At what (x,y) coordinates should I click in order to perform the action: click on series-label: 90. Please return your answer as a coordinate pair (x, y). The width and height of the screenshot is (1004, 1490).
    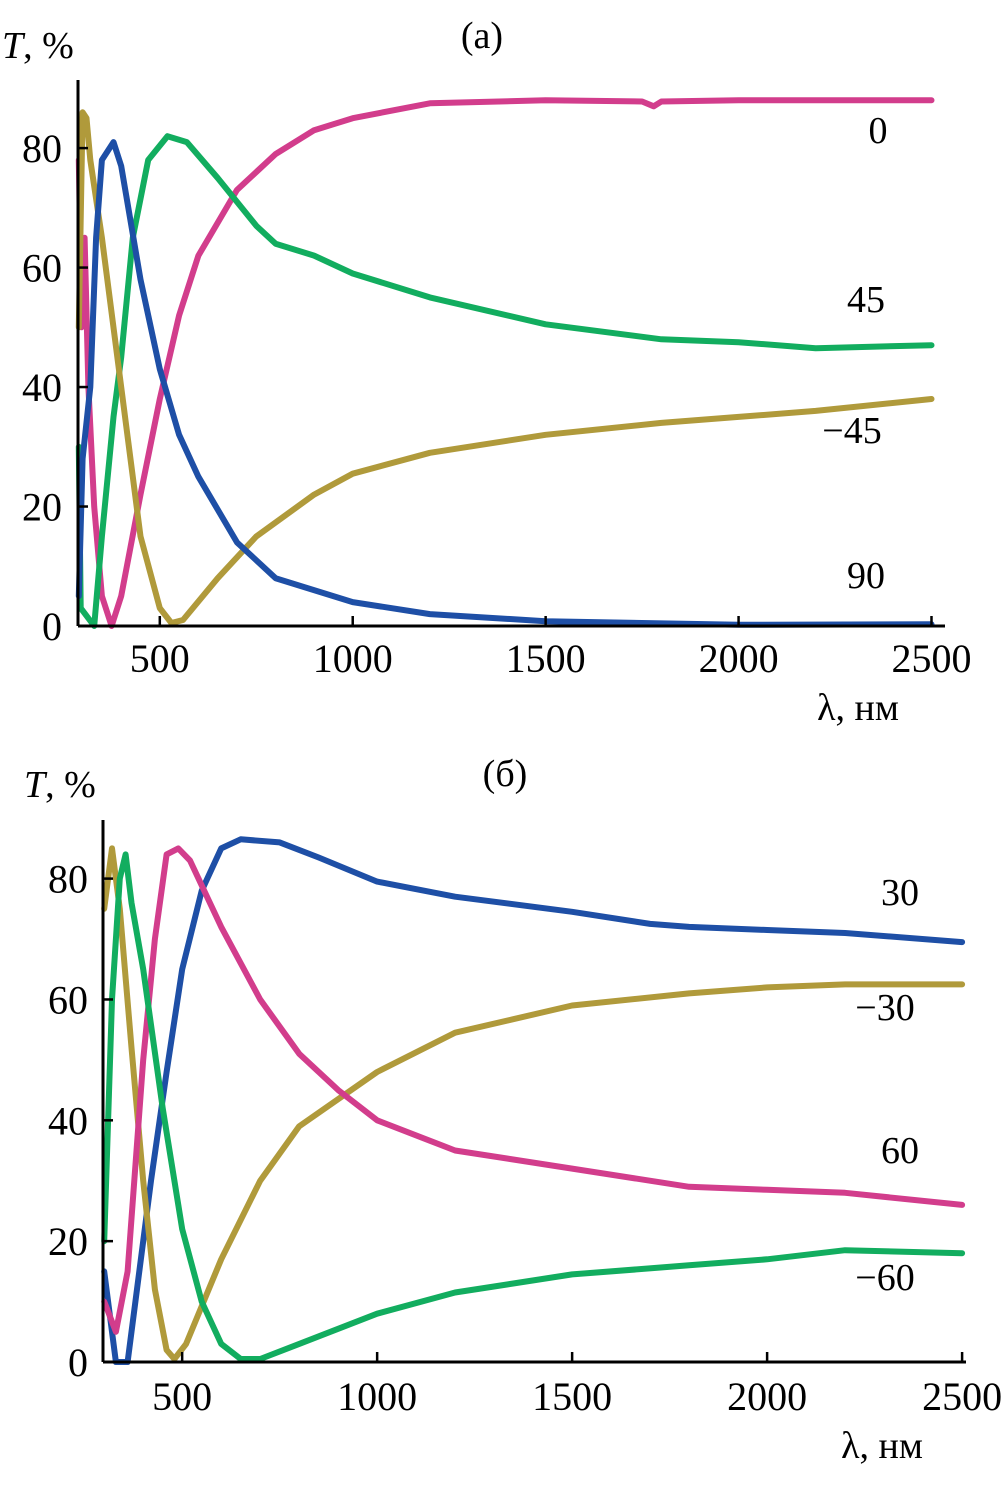
    Looking at the image, I should click on (866, 576).